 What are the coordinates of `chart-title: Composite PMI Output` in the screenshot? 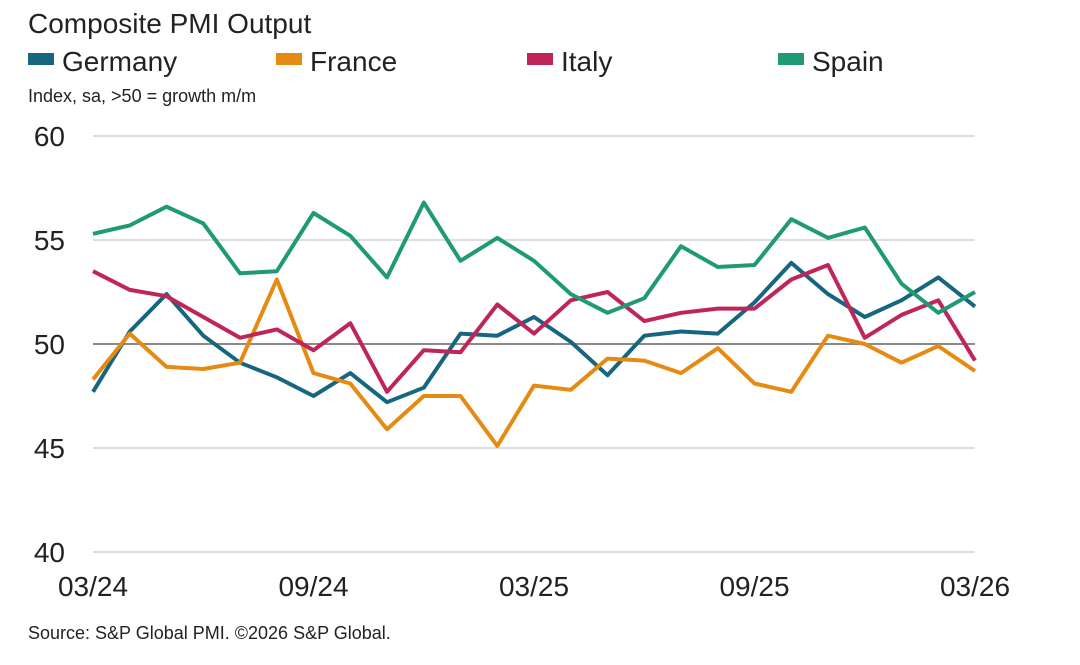 It's located at (170, 23).